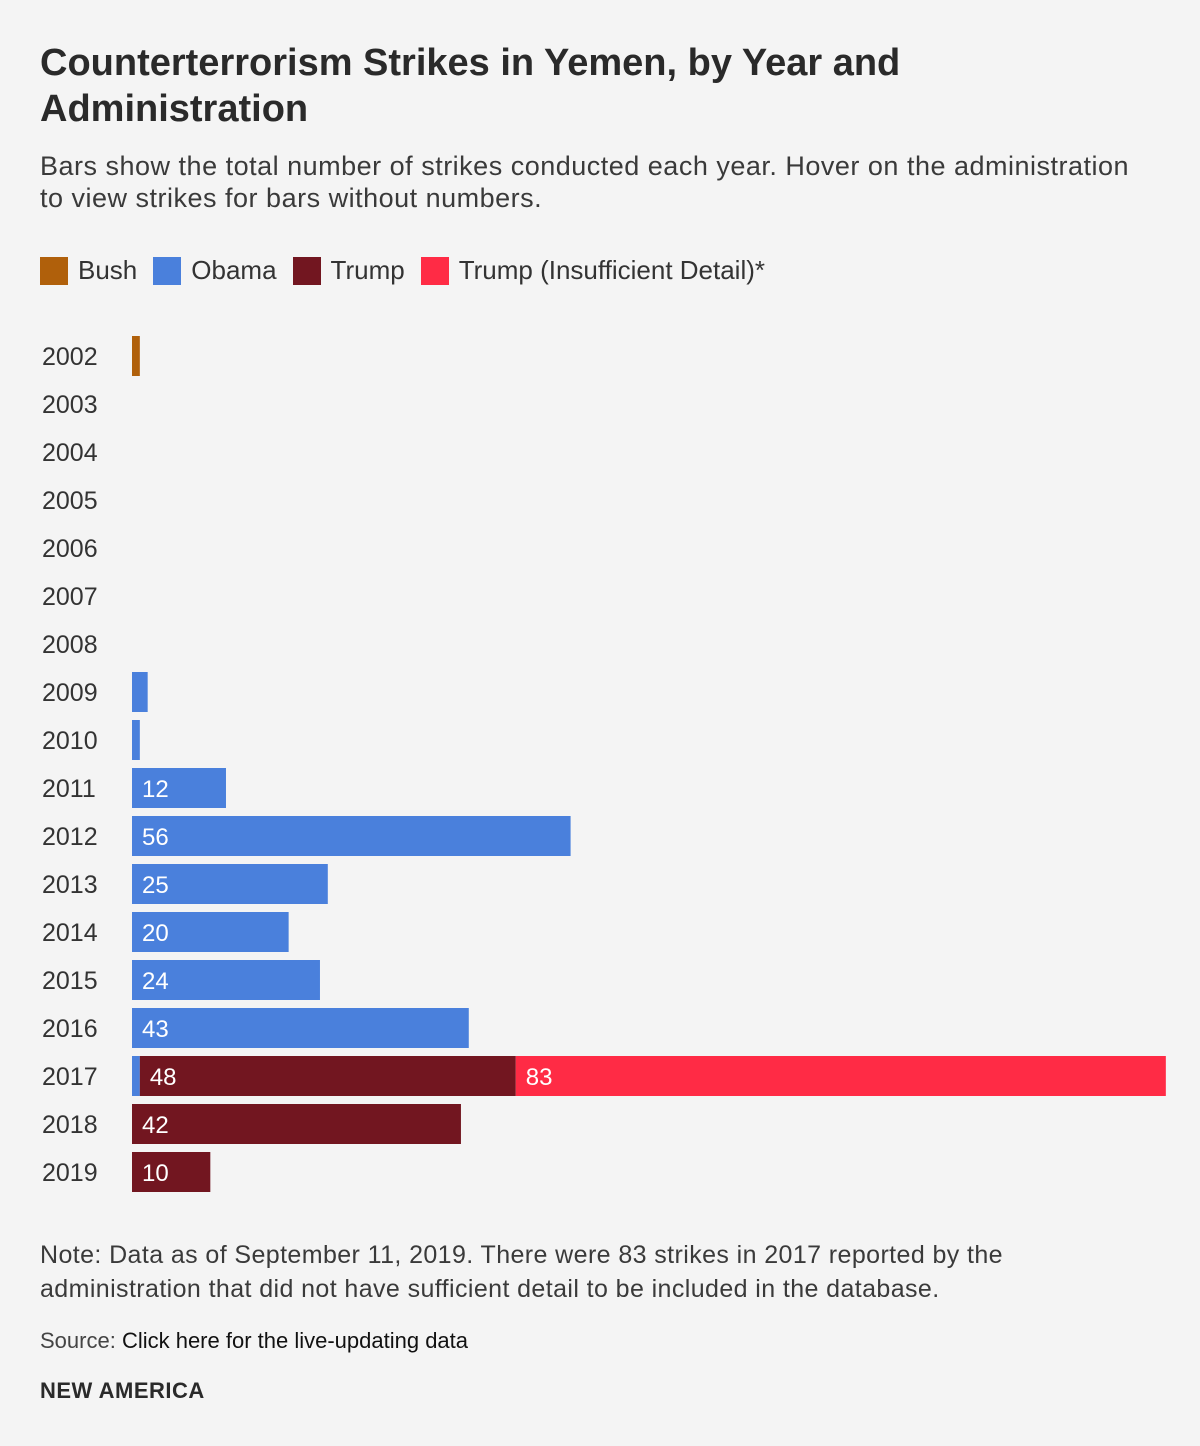 Image resolution: width=1200 pixels, height=1446 pixels. Describe the element at coordinates (70, 693) in the screenshot. I see `y-tick-label-2009: 2009` at that location.